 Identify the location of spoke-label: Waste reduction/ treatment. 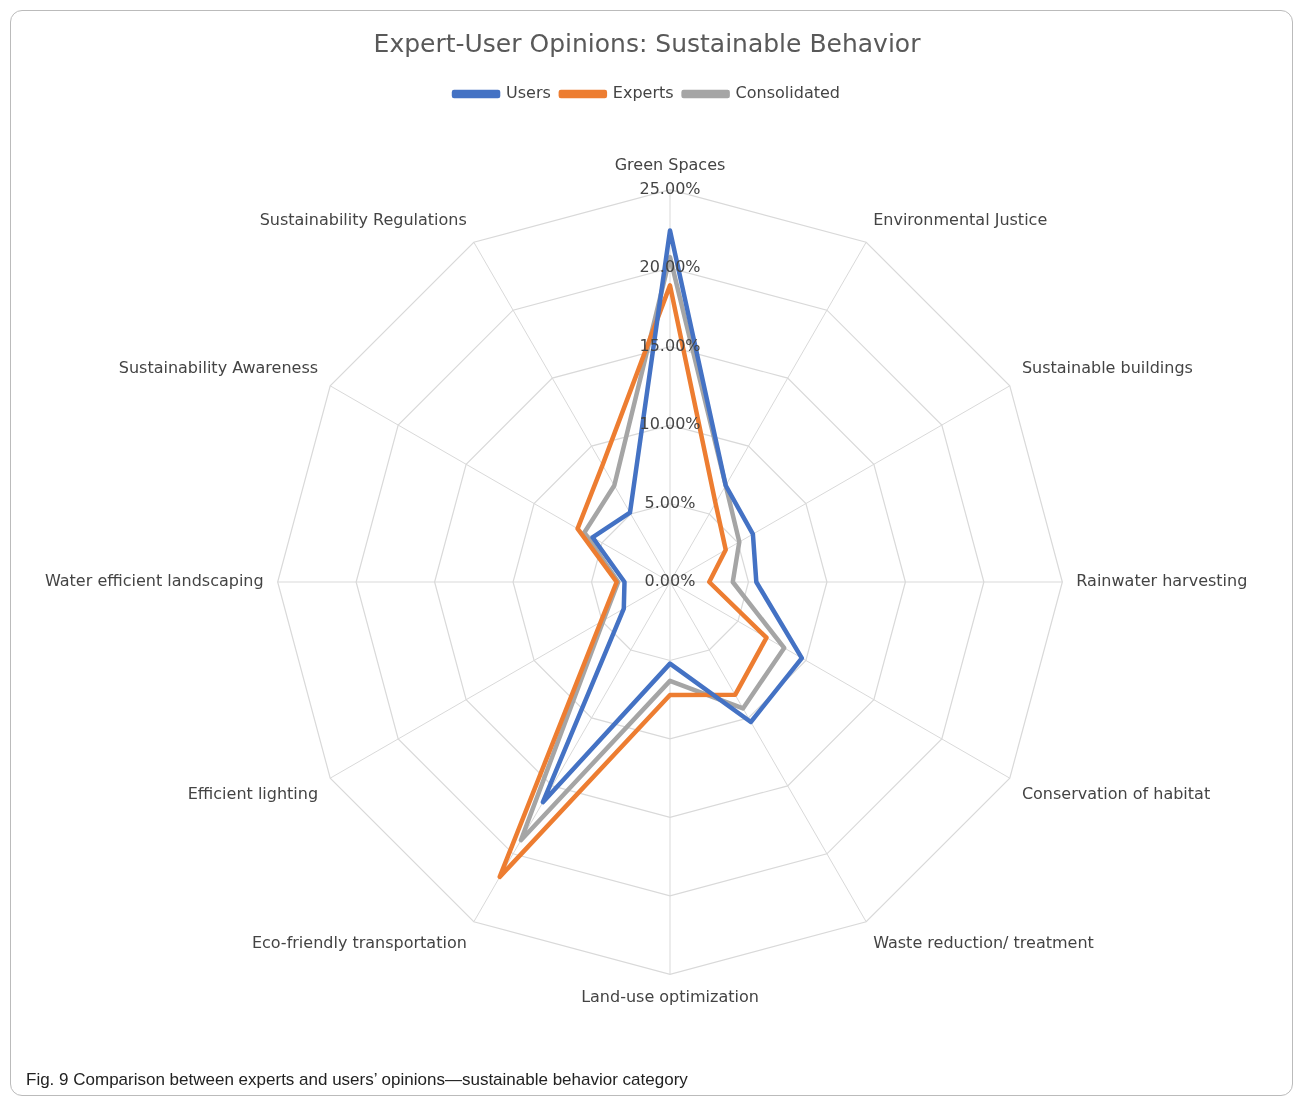
(983, 942).